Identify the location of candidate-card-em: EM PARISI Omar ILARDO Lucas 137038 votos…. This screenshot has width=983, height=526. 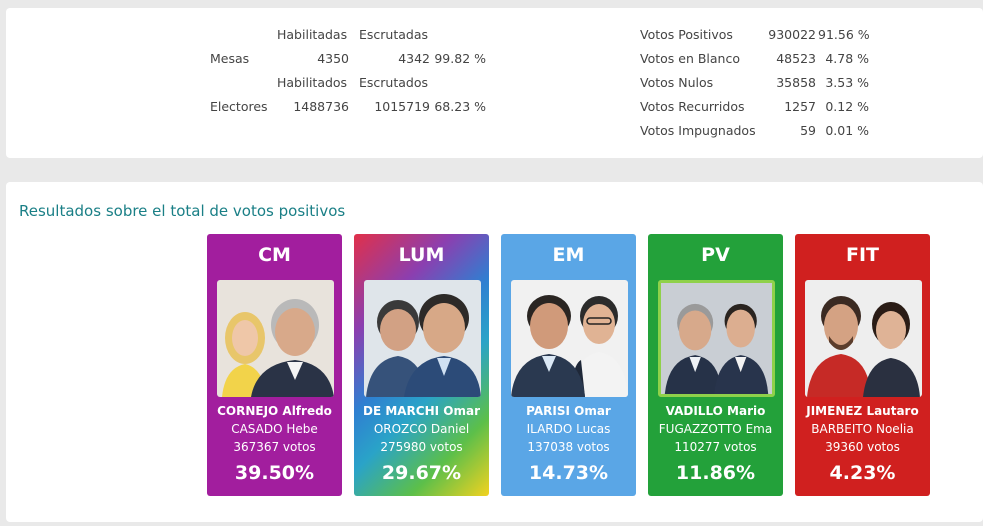
(568, 365).